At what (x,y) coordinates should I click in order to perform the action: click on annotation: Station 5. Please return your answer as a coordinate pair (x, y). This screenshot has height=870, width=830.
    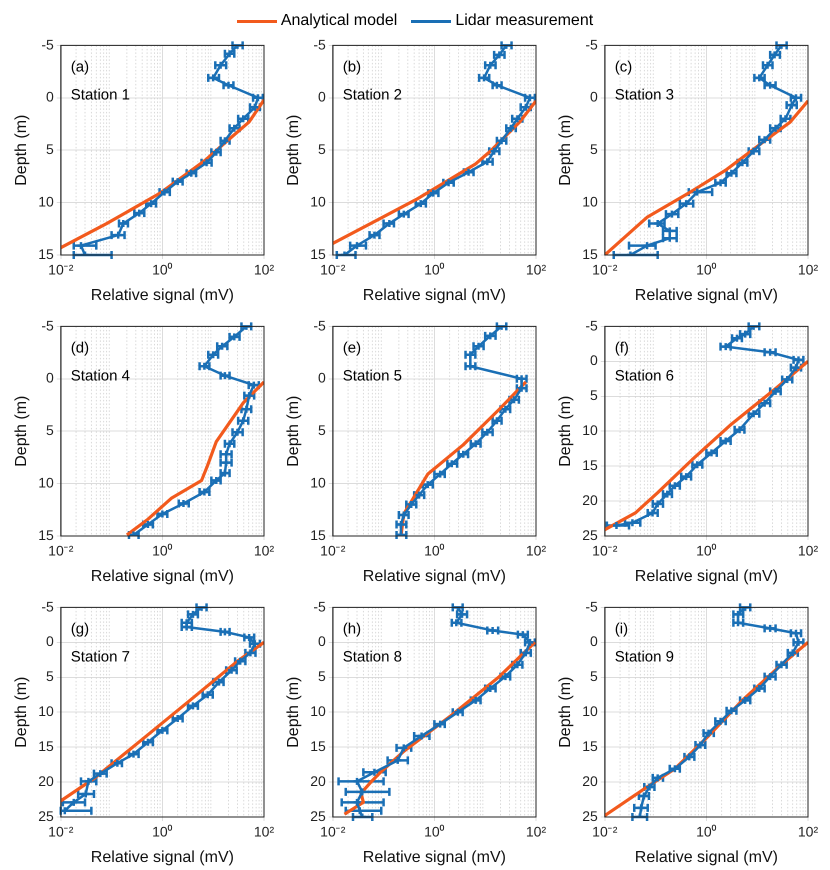
    Looking at the image, I should click on (372, 376).